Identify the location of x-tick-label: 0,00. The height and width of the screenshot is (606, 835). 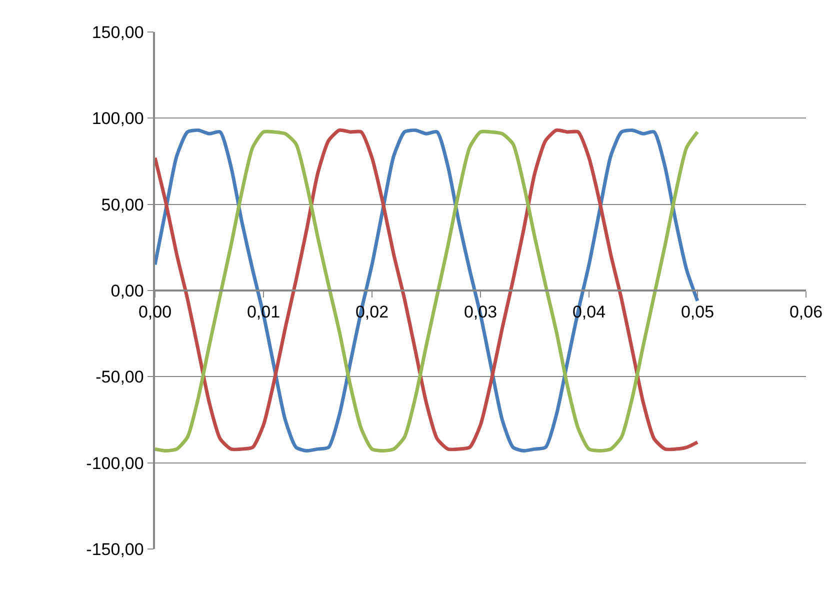
(155, 312).